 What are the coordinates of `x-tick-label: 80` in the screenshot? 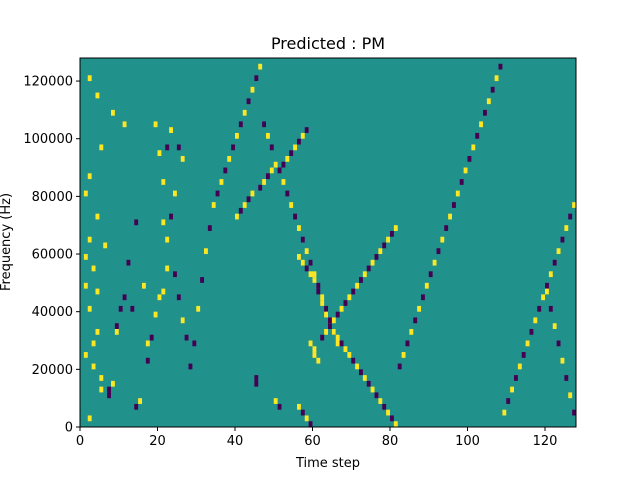 It's located at (390, 441).